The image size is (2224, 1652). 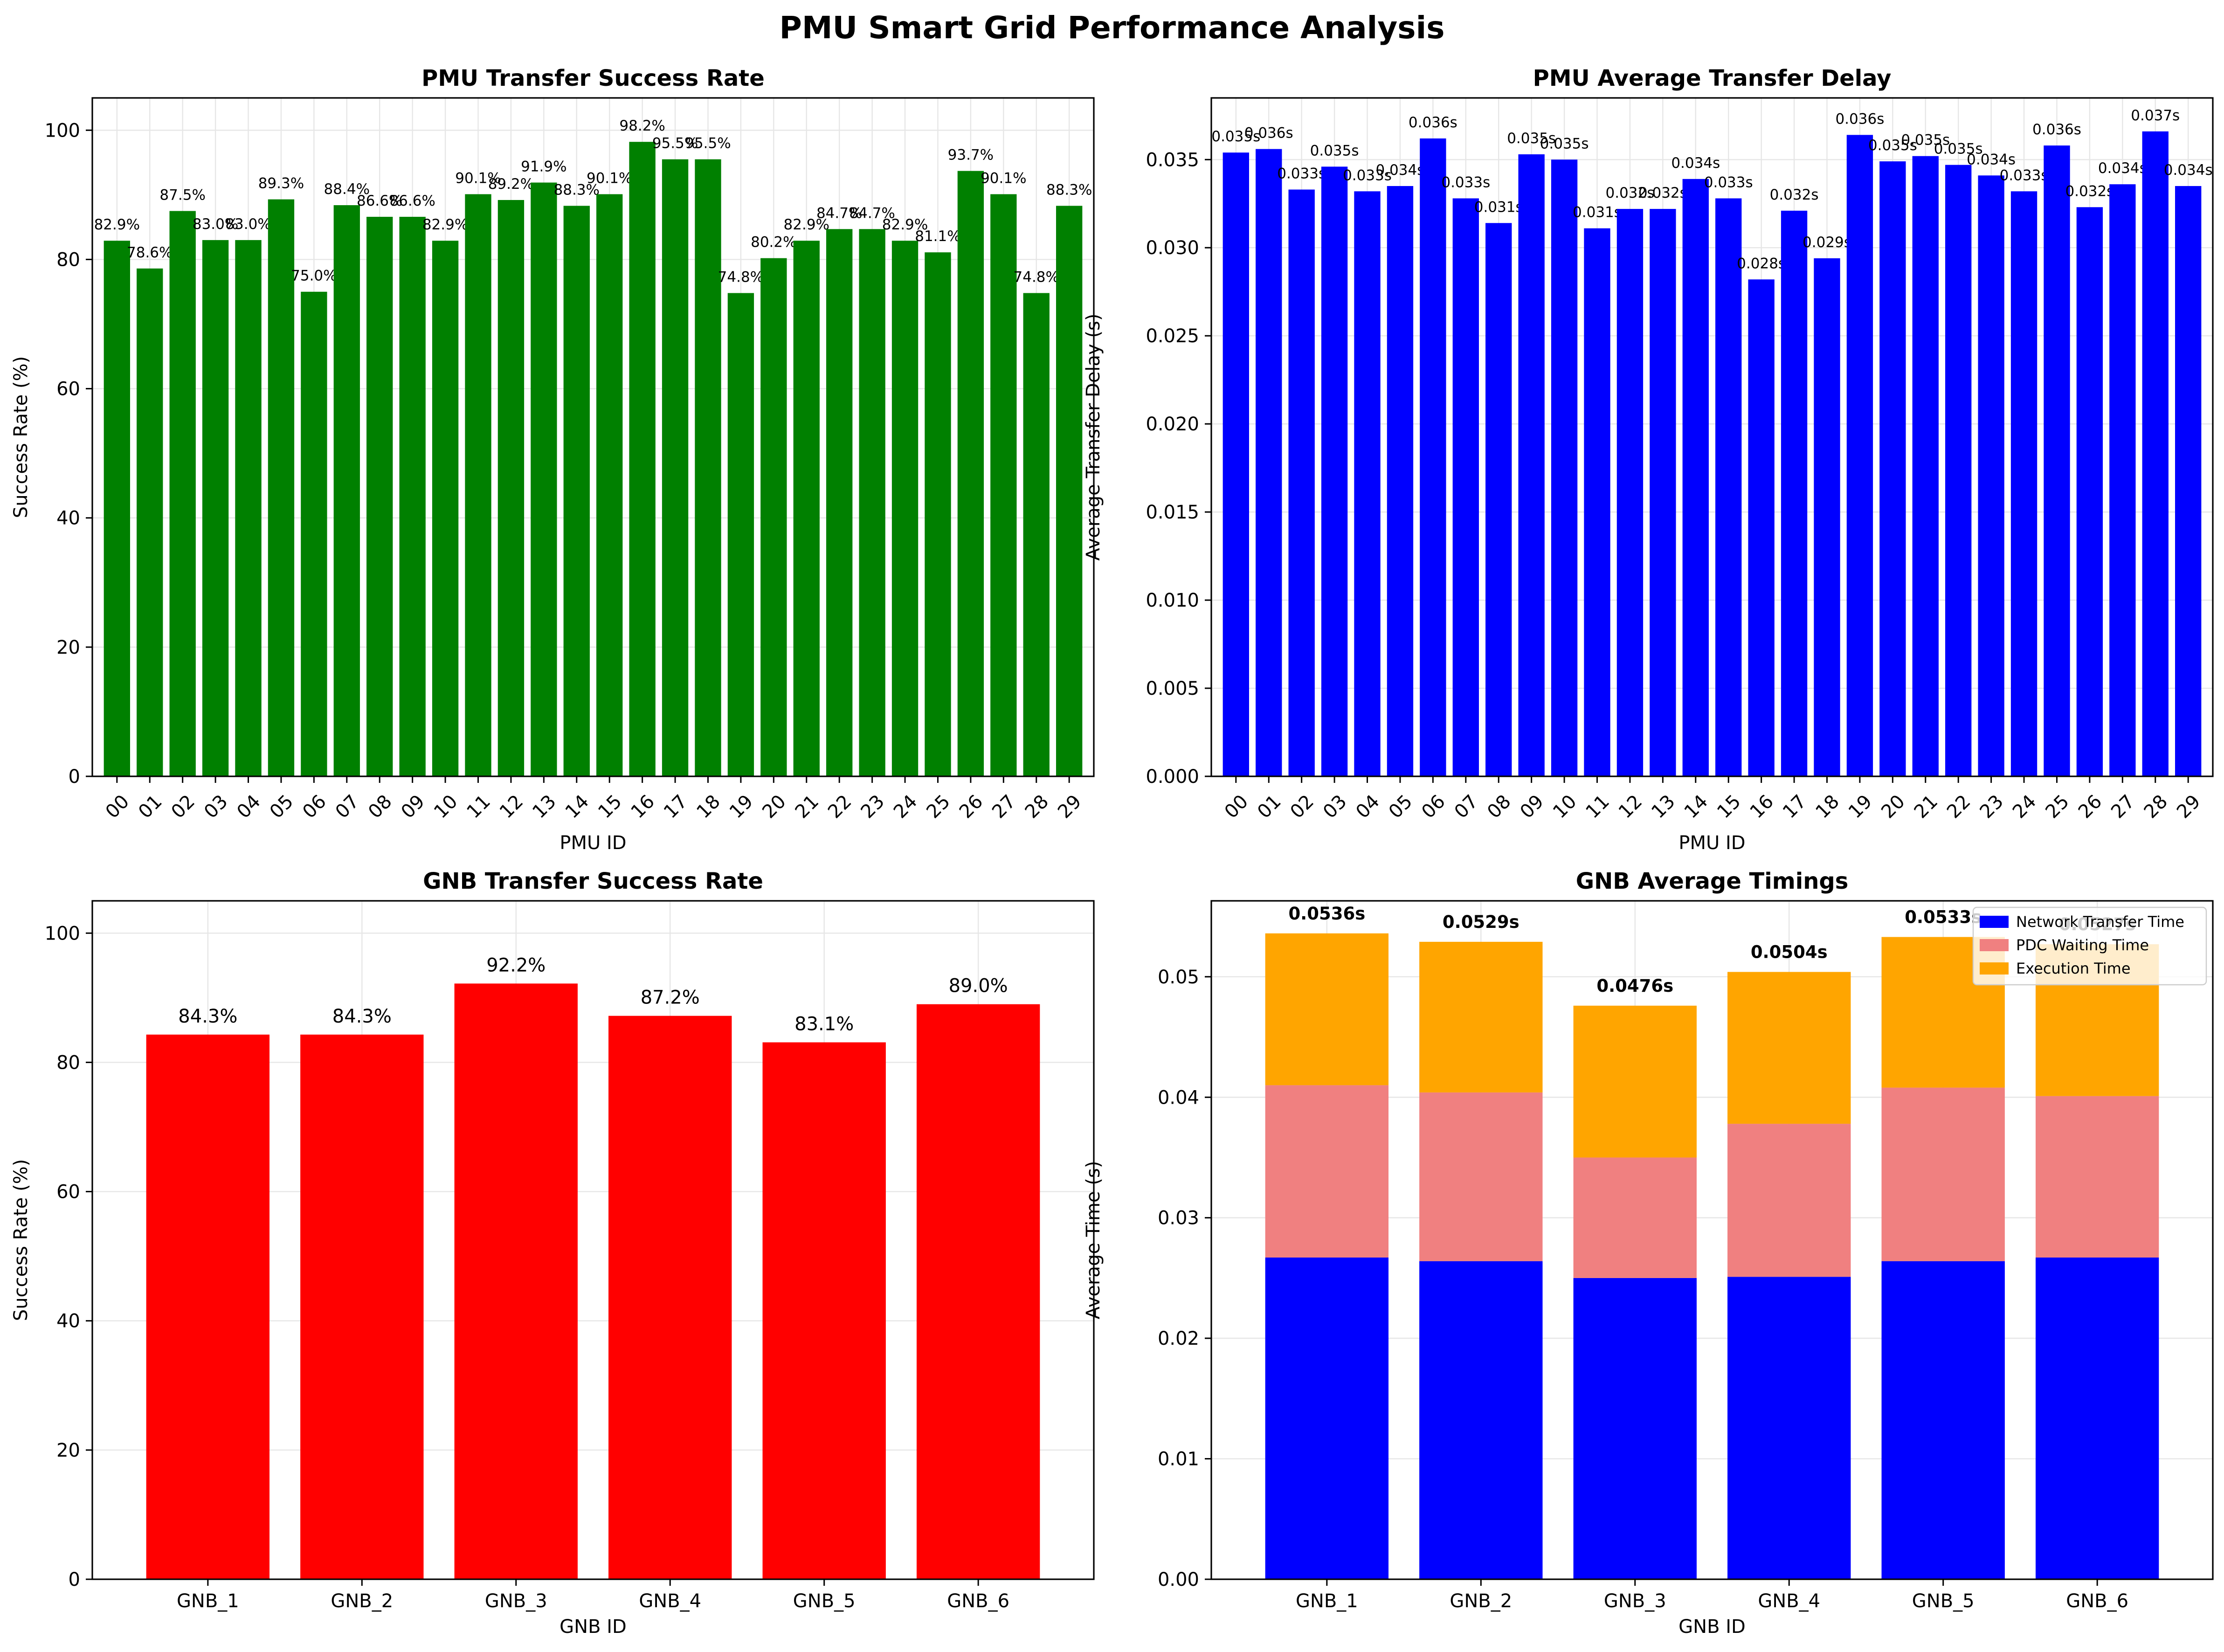 I want to click on data-label: 84.7%, so click(x=839, y=213).